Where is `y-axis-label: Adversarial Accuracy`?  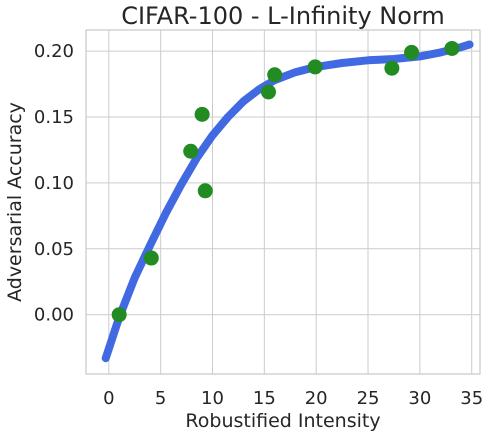 y-axis-label: Adversarial Accuracy is located at coordinates (15, 202).